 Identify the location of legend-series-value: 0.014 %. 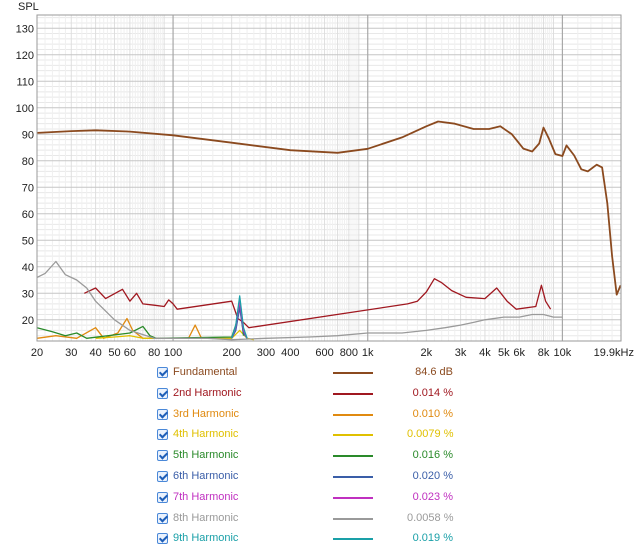
(432, 392).